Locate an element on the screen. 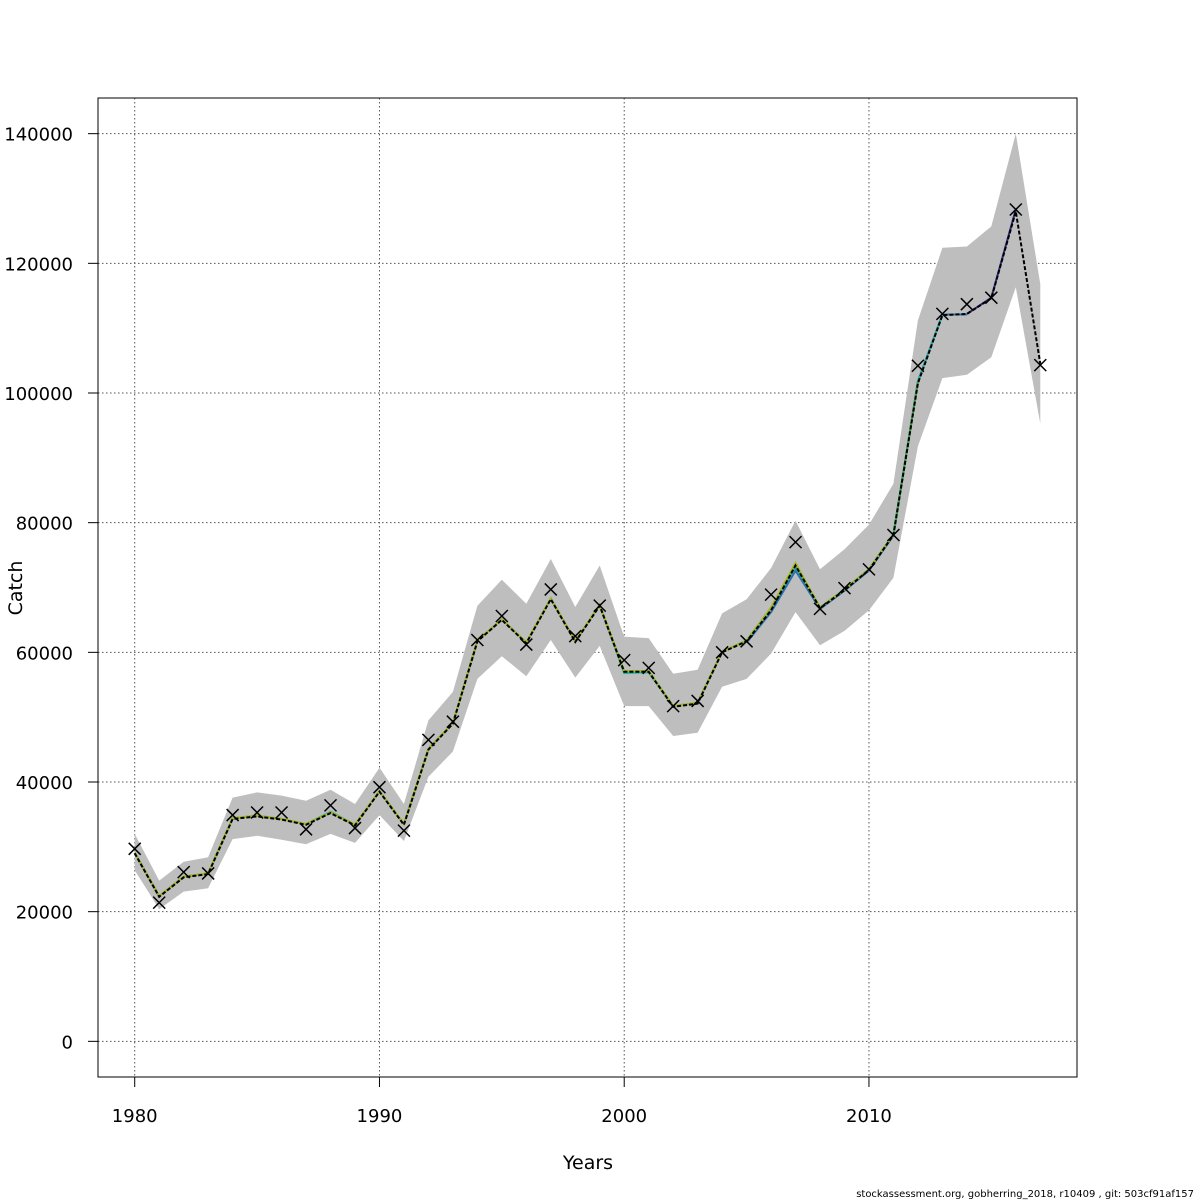 The width and height of the screenshot is (1200, 1200). y-tick-label: 80000 is located at coordinates (44, 524).